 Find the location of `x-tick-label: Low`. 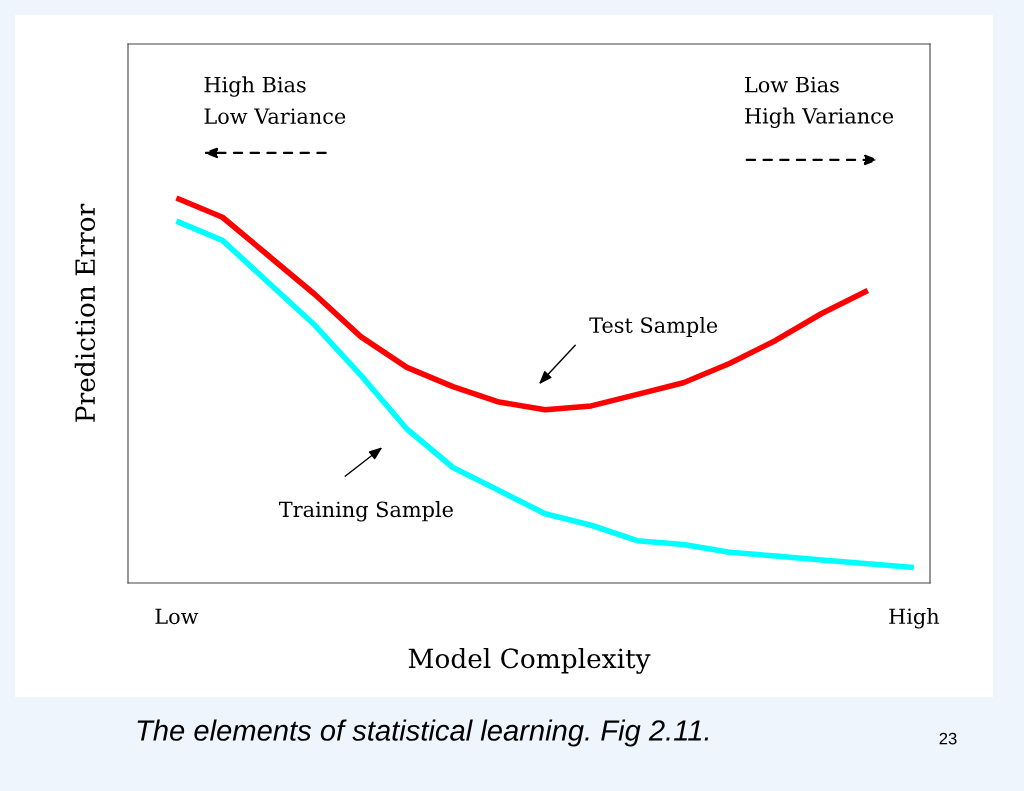

x-tick-label: Low is located at coordinates (177, 616).